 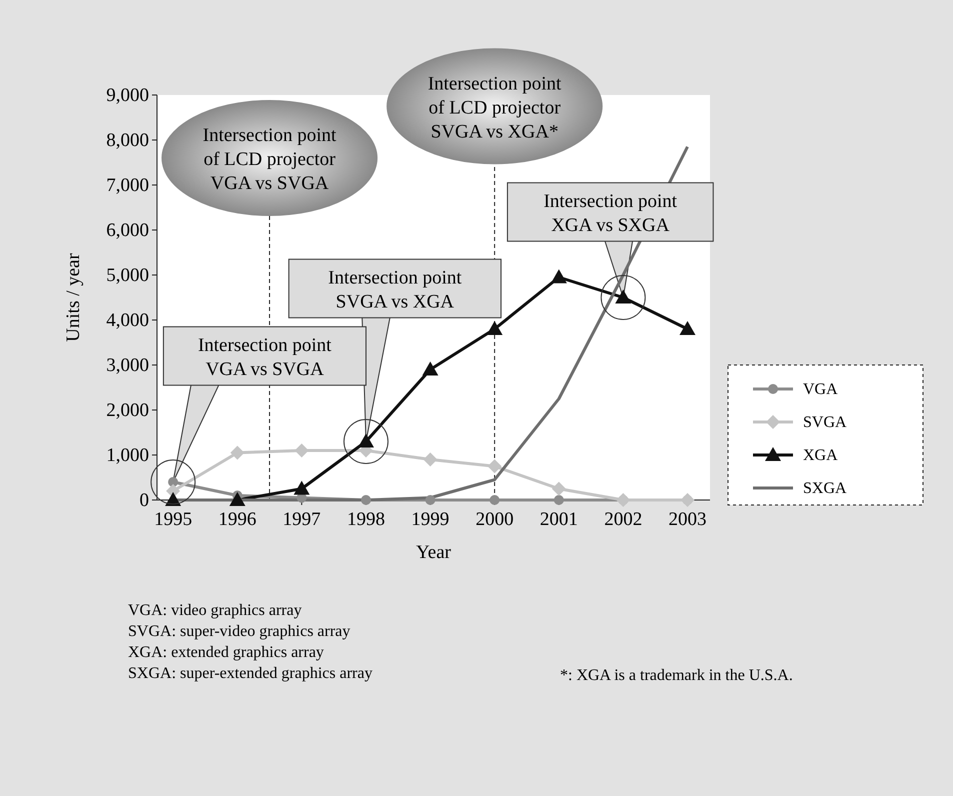 What do you see at coordinates (127, 140) in the screenshot?
I see `y-tick-label: 8,000` at bounding box center [127, 140].